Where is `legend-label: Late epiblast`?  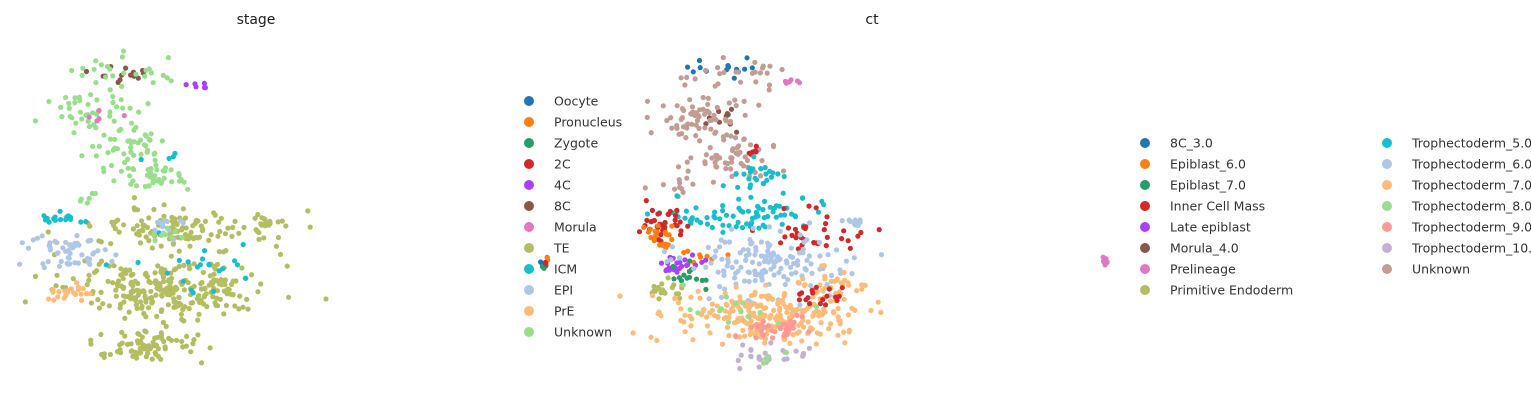
legend-label: Late epiblast is located at coordinates (1210, 227).